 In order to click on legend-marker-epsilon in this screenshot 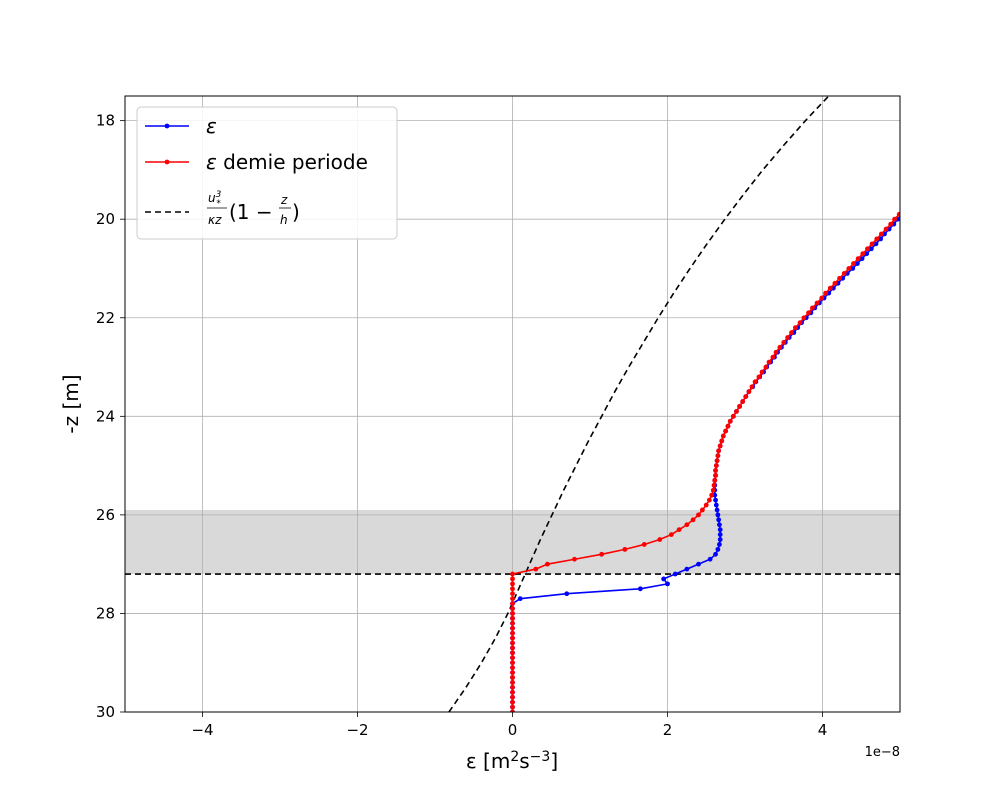, I will do `click(167, 126)`.